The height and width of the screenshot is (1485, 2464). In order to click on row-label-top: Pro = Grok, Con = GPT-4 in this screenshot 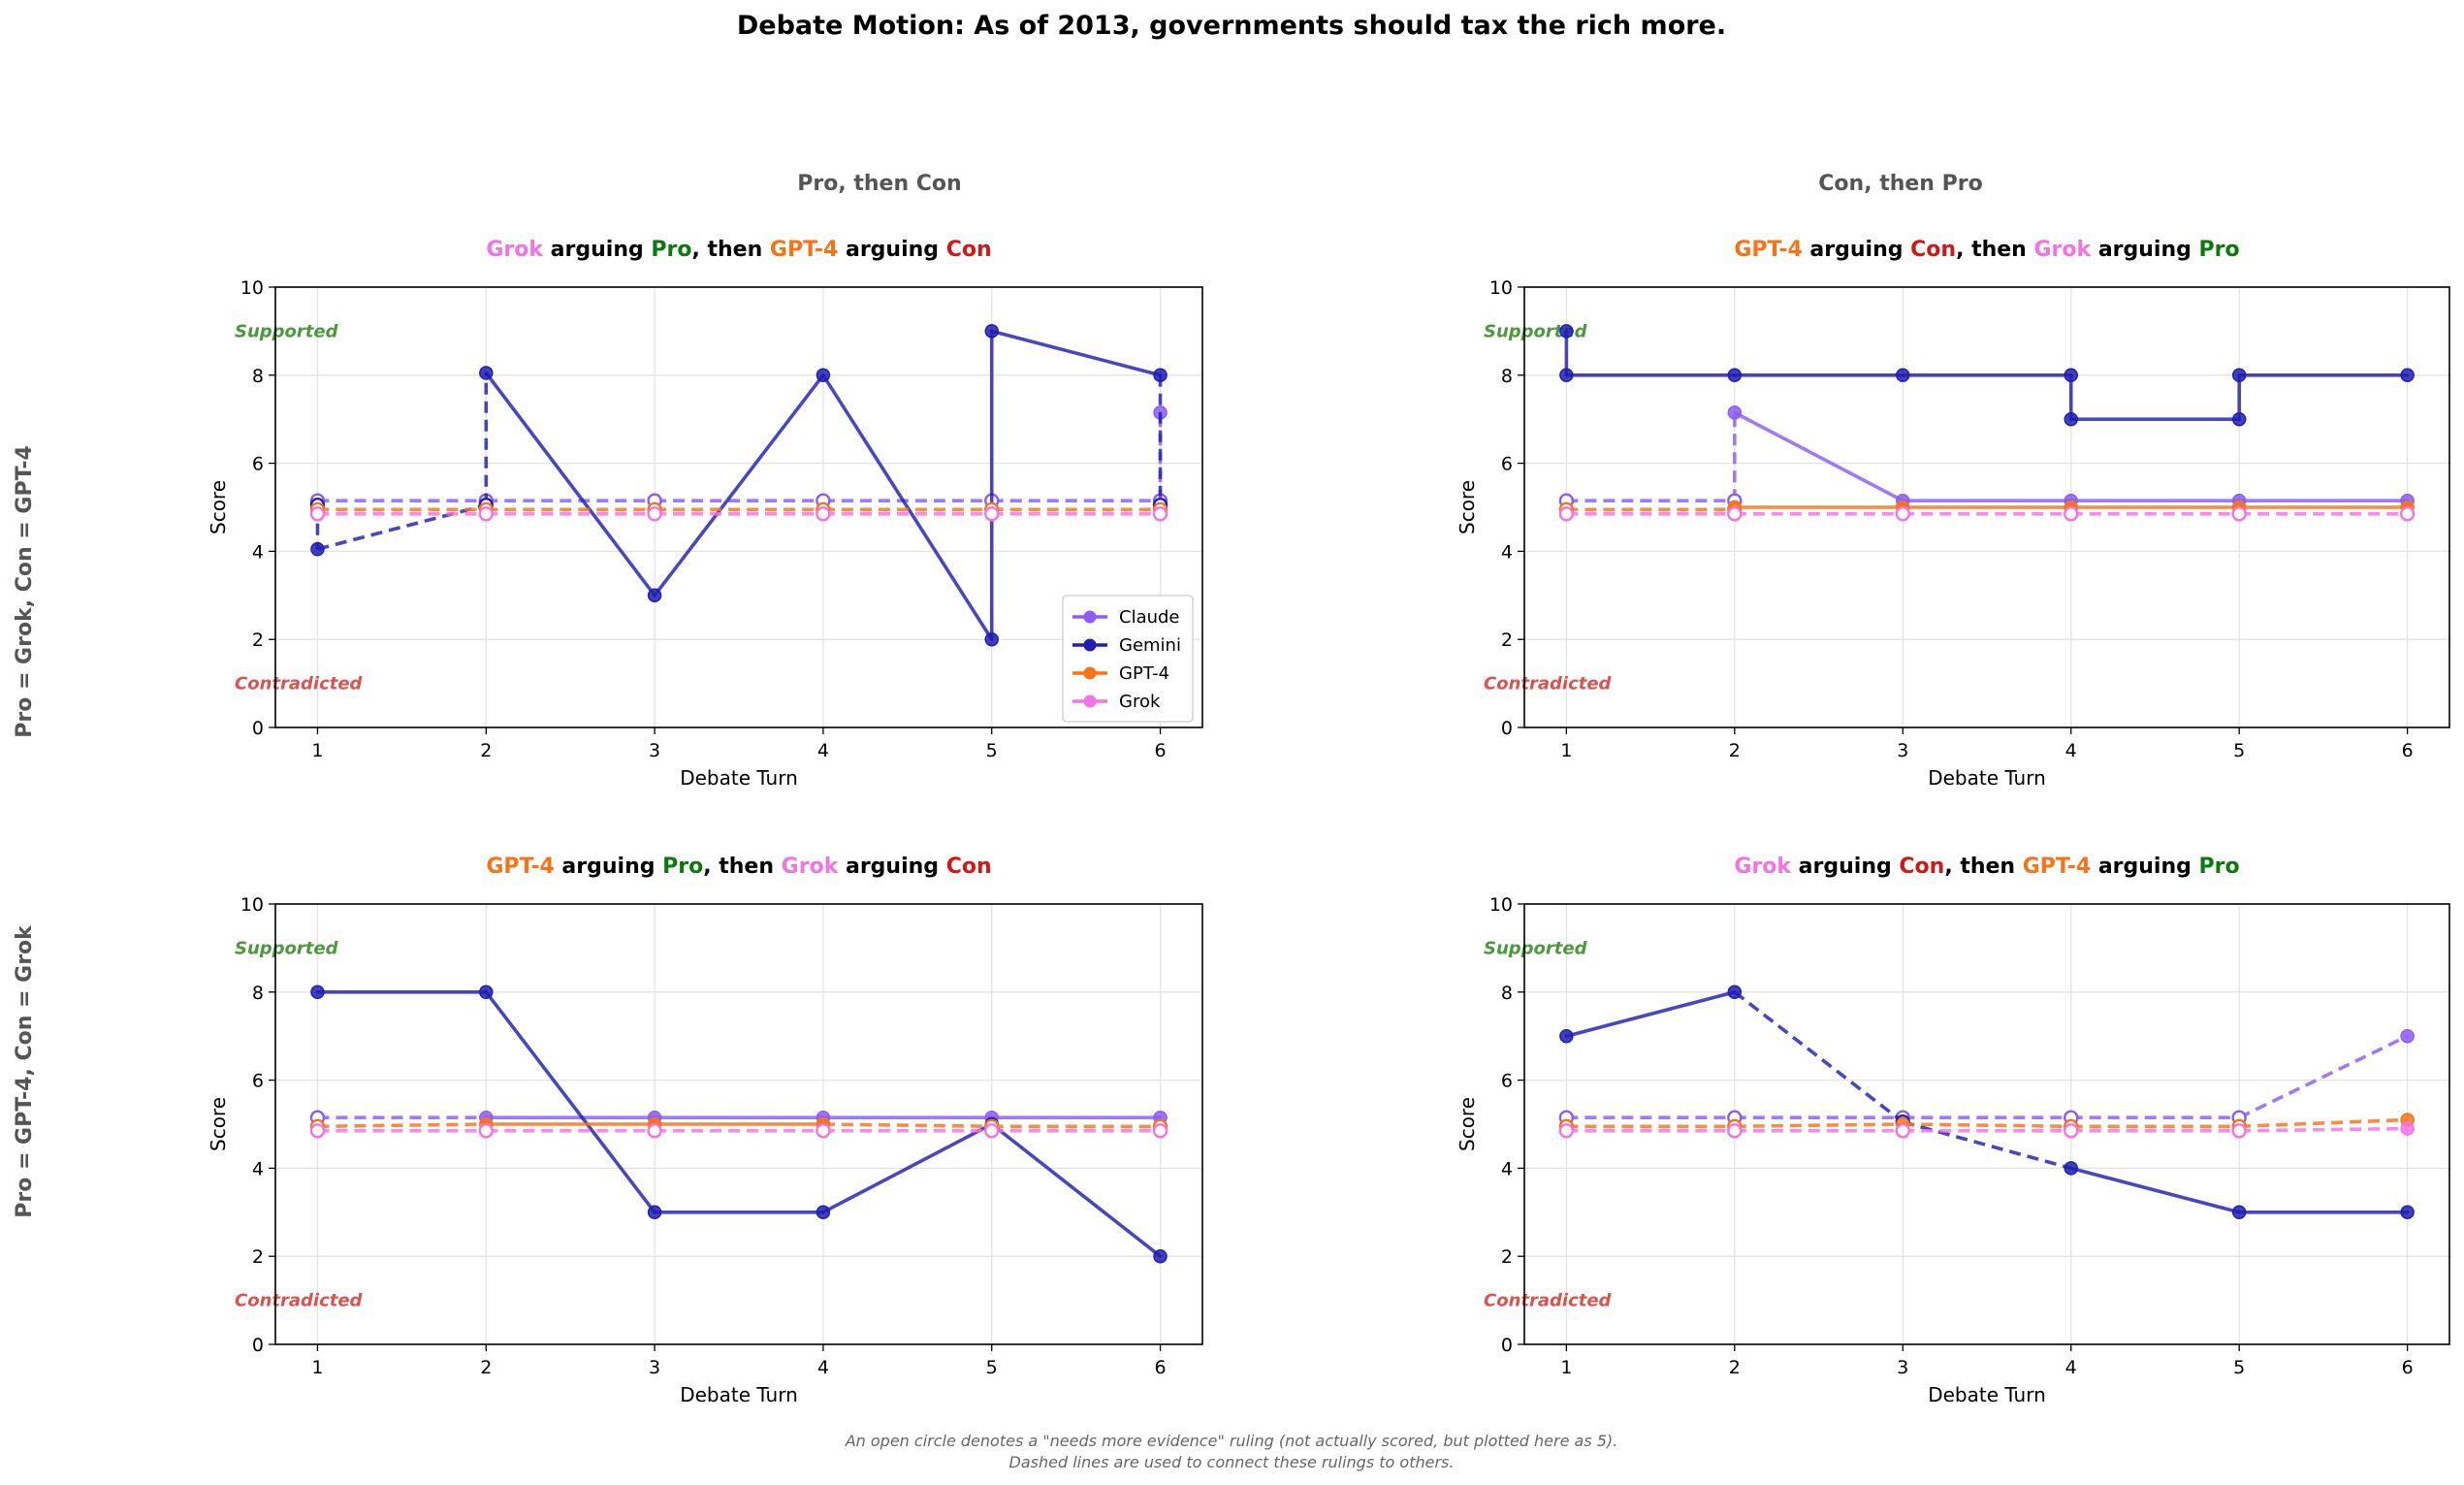, I will do `click(25, 591)`.